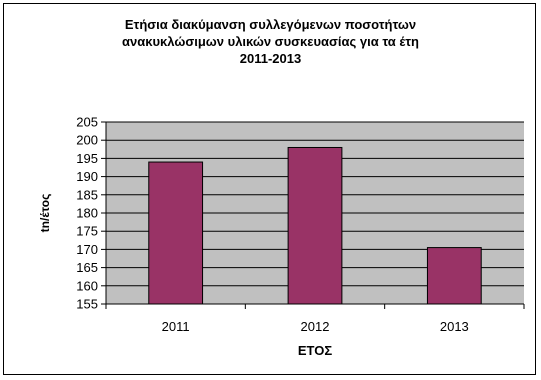 The image size is (541, 380). Describe the element at coordinates (87, 158) in the screenshot. I see `y-tick-label: 195` at that location.